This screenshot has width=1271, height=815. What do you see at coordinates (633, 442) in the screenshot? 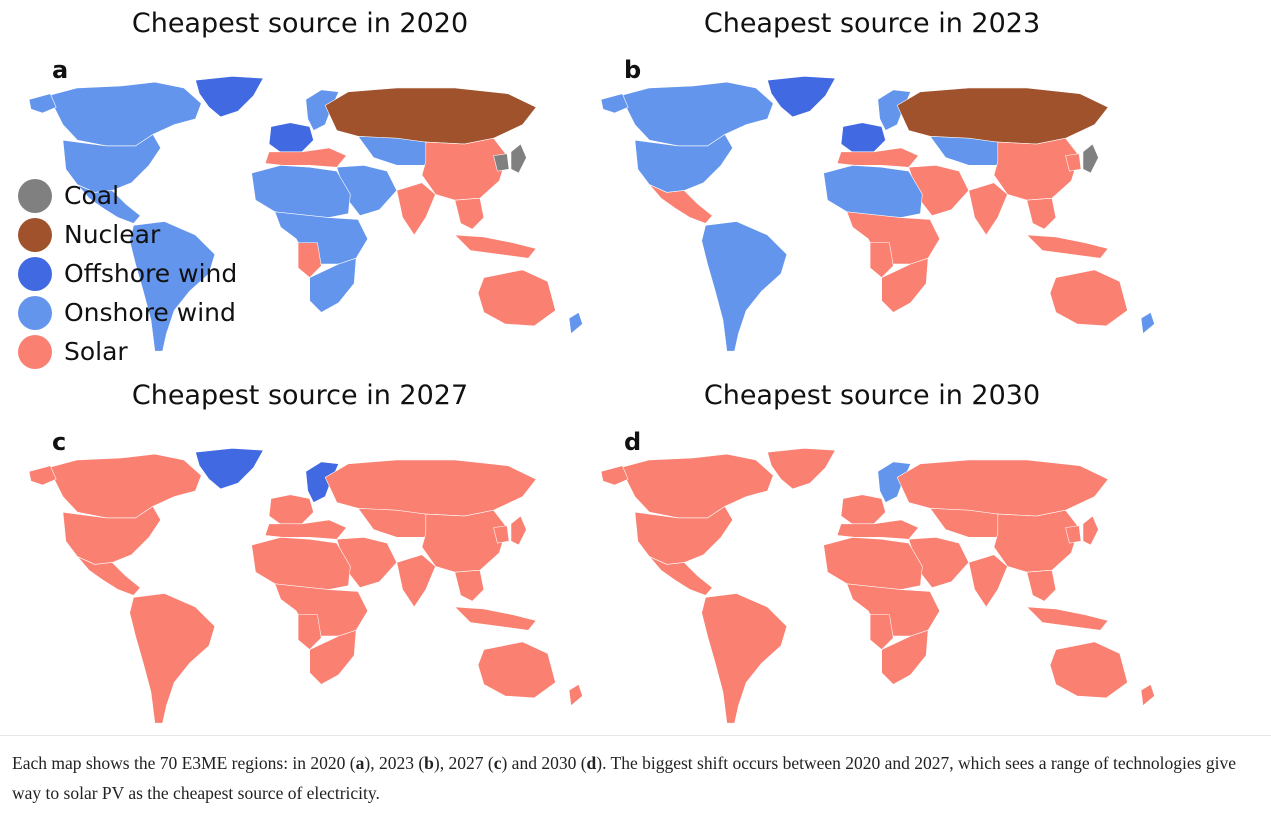
I see `panel-letter: d` at bounding box center [633, 442].